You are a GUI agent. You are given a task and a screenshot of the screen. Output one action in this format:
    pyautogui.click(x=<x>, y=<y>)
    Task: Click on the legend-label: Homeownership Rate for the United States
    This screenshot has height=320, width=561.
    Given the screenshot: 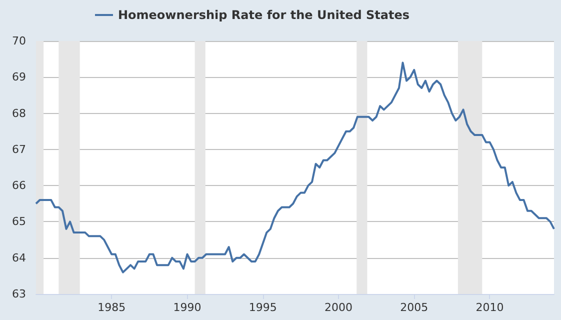 What is the action you would take?
    pyautogui.click(x=264, y=15)
    